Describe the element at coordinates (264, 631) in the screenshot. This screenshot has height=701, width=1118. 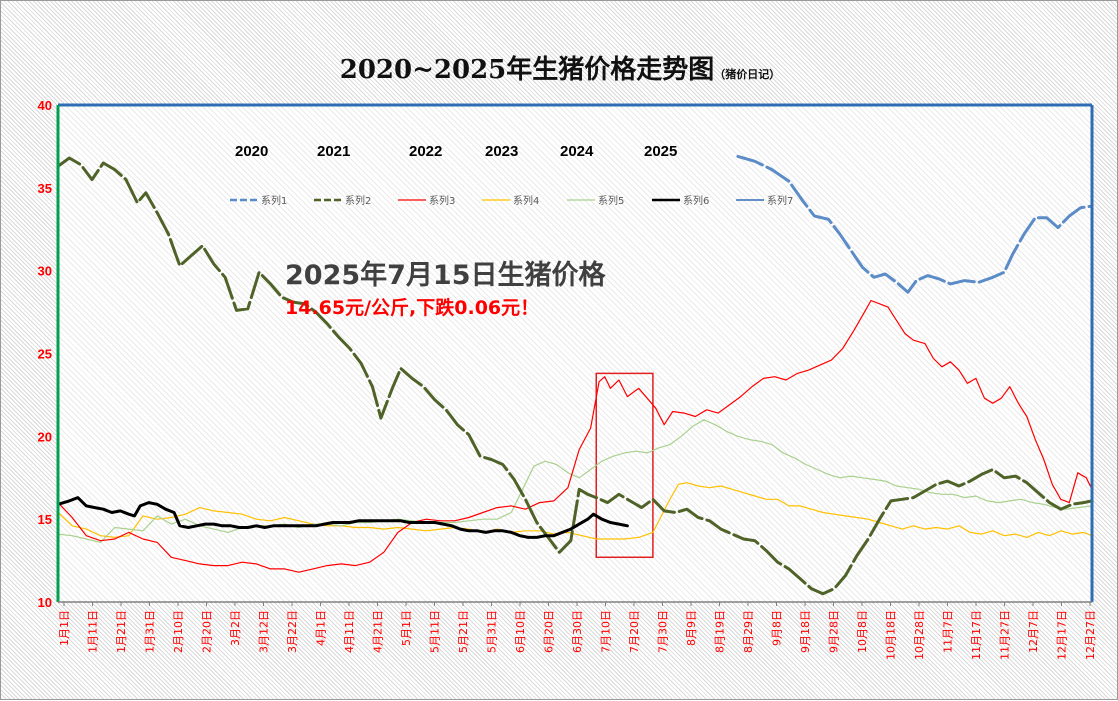
I see `x-tick-label: 3月12日` at that location.